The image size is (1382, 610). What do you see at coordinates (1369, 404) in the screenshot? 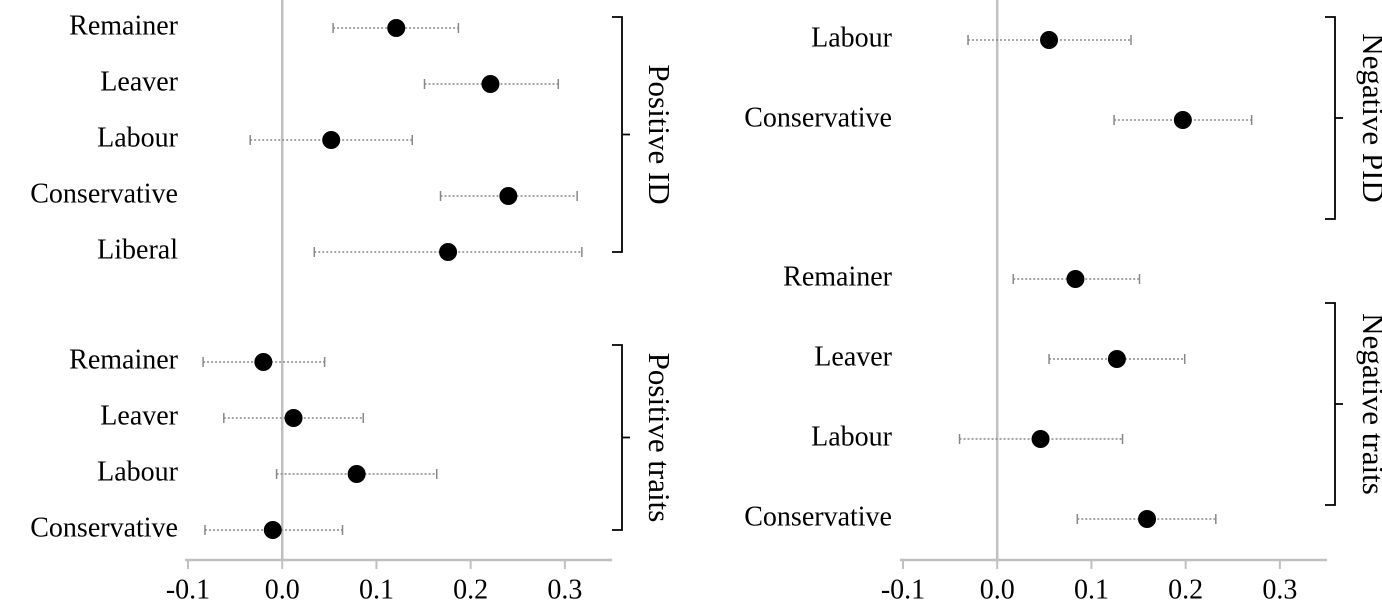
I see `group-label: Negative traits` at bounding box center [1369, 404].